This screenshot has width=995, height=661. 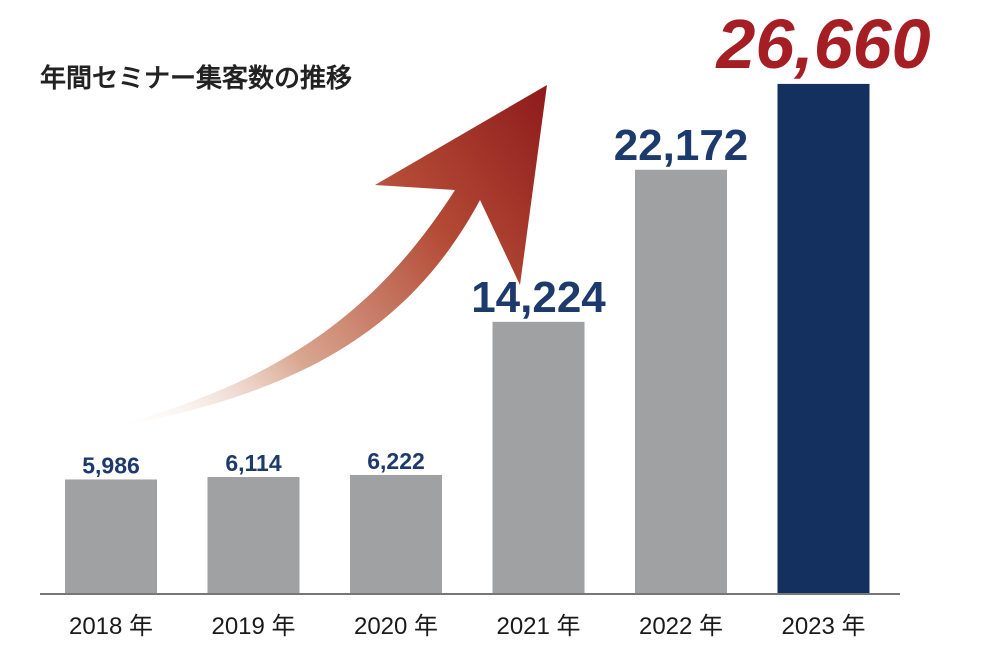 What do you see at coordinates (681, 626) in the screenshot?
I see `category-label-4: 2022 年` at bounding box center [681, 626].